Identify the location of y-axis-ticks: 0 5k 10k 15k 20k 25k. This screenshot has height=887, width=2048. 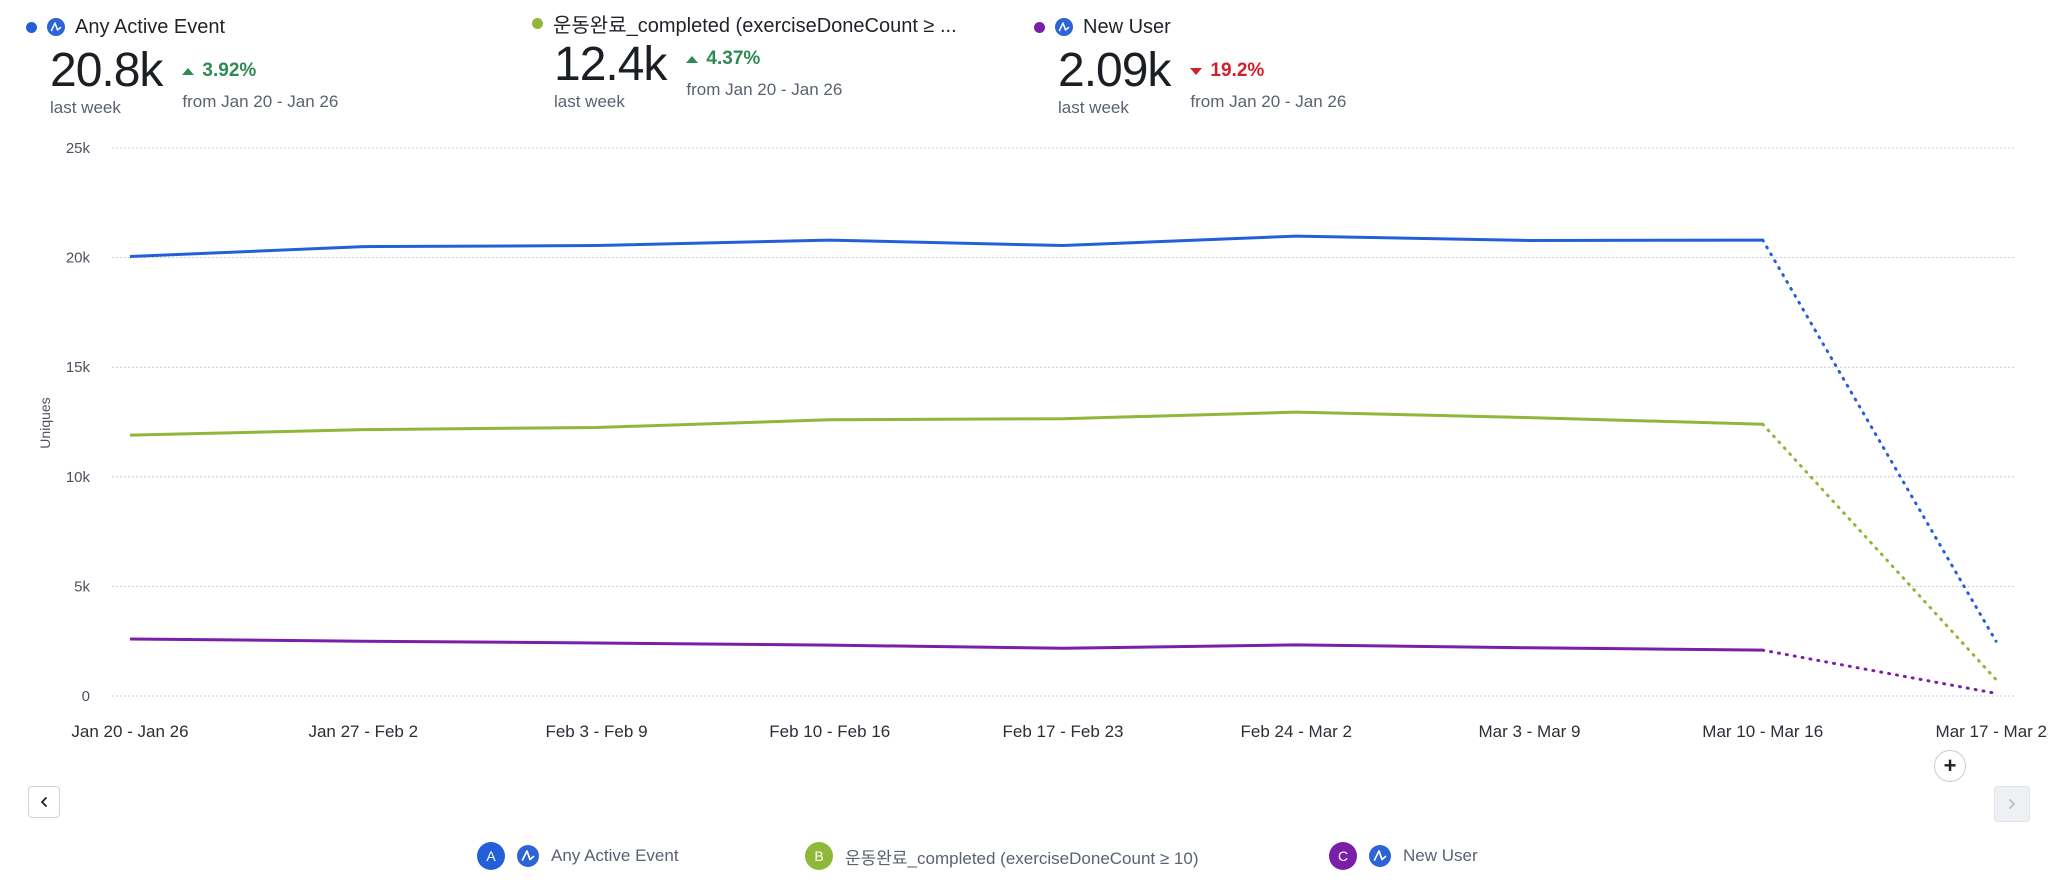
(78, 422).